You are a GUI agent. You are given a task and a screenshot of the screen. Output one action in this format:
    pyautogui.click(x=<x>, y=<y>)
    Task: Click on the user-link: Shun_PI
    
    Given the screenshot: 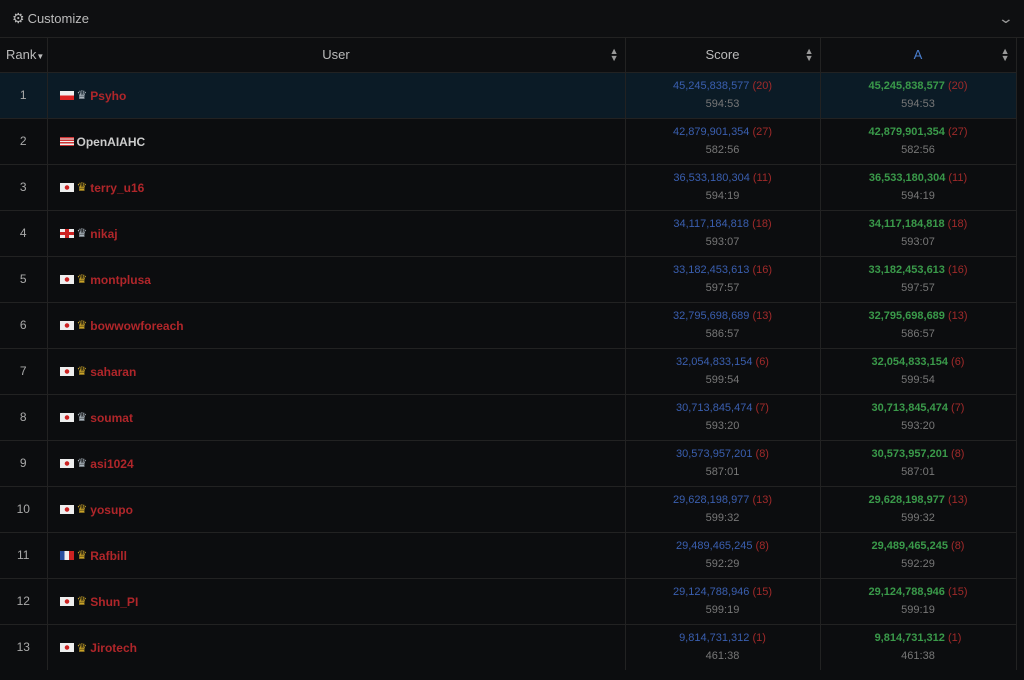 What is the action you would take?
    pyautogui.click(x=114, y=601)
    